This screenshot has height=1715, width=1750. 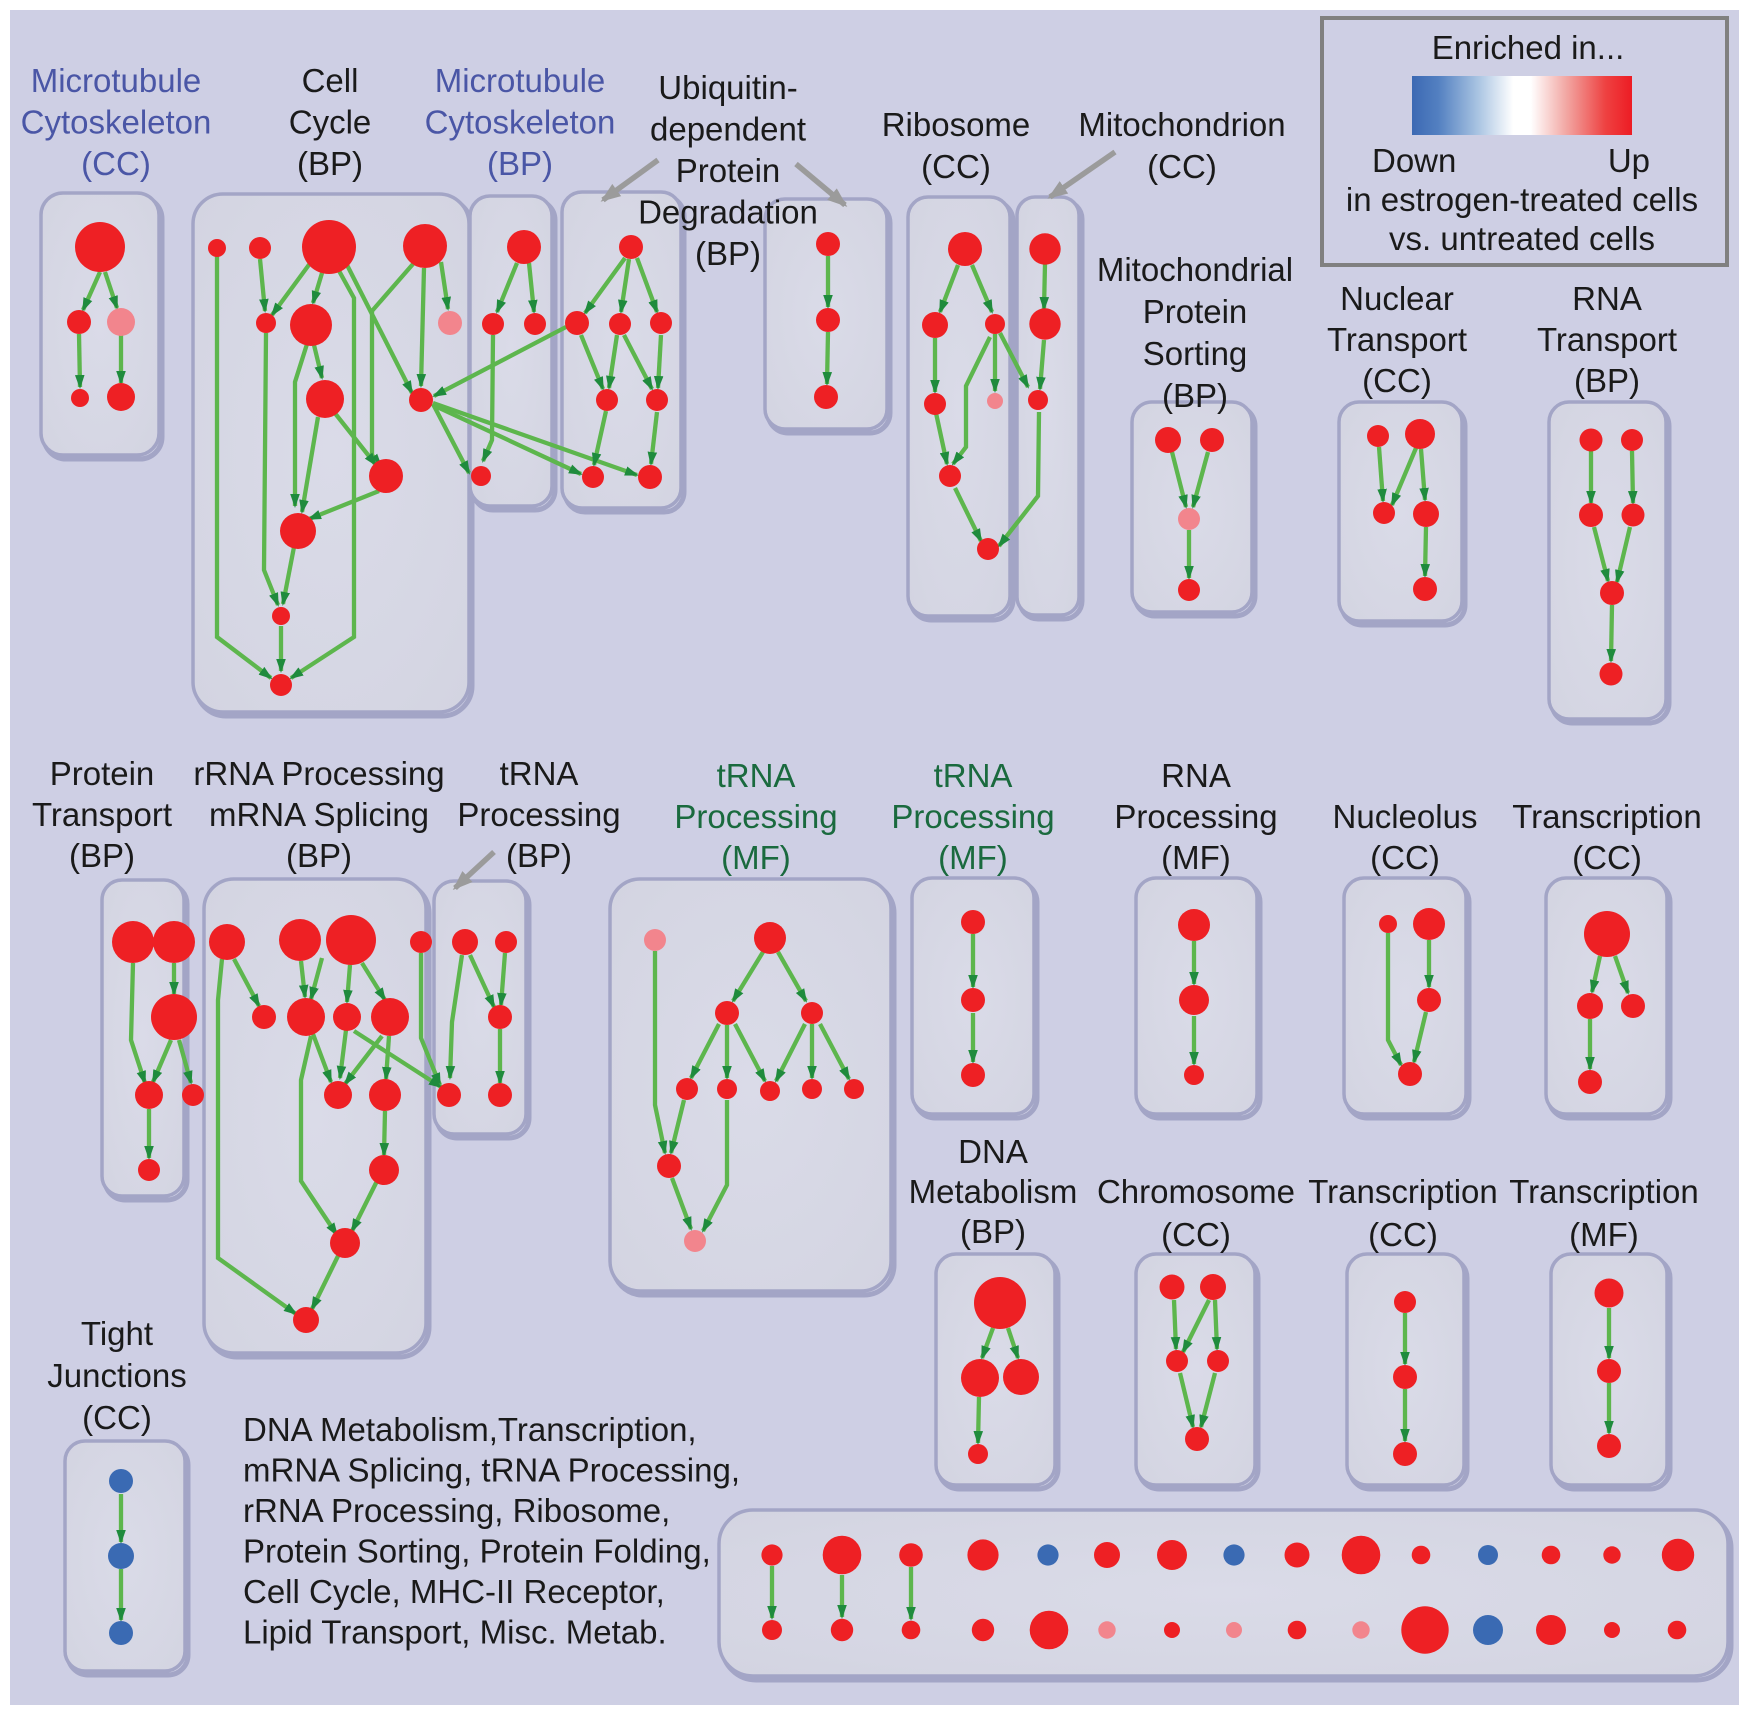 What do you see at coordinates (454, 1591) in the screenshot?
I see `svg-text: Cell Cycle, MHC-II Receptor,` at bounding box center [454, 1591].